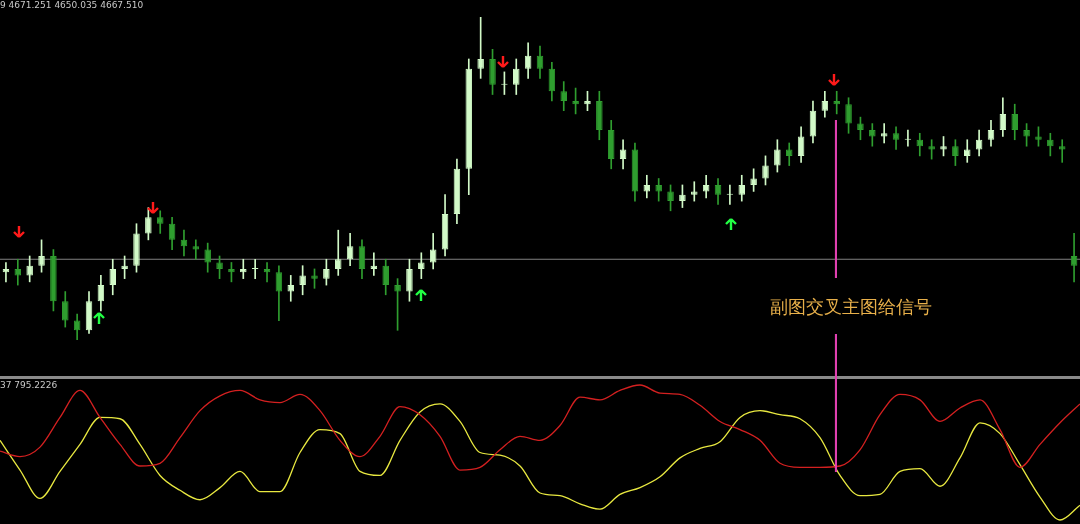 This screenshot has width=1080, height=524. Describe the element at coordinates (29, 385) in the screenshot. I see `annotation: 37 795.2226` at that location.